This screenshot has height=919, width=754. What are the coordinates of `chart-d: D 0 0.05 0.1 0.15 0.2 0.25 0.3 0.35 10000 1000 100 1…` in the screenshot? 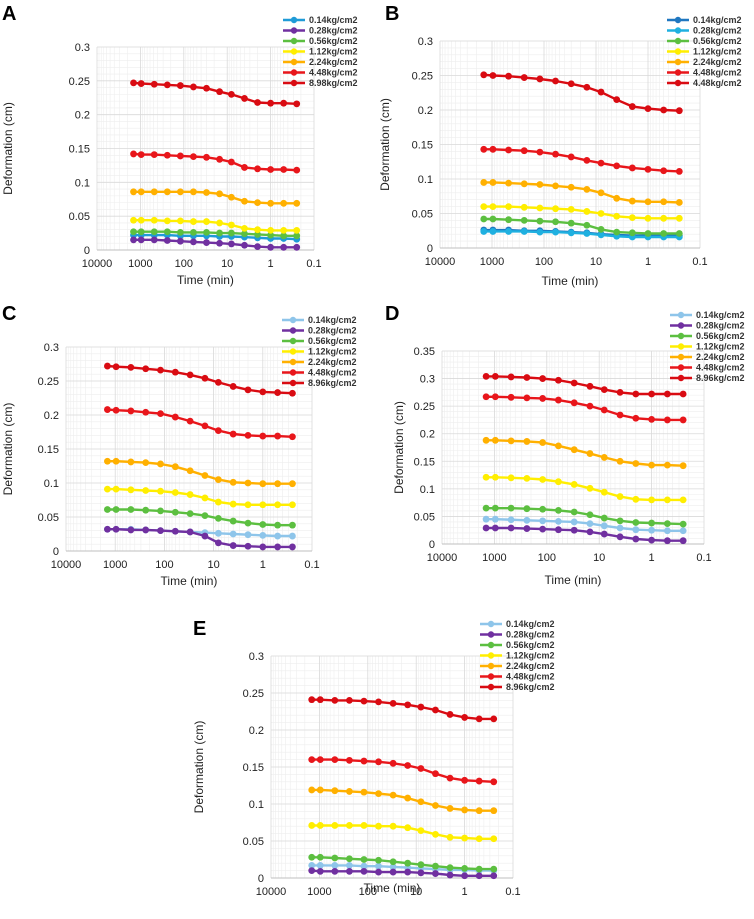 It's located at (565, 445).